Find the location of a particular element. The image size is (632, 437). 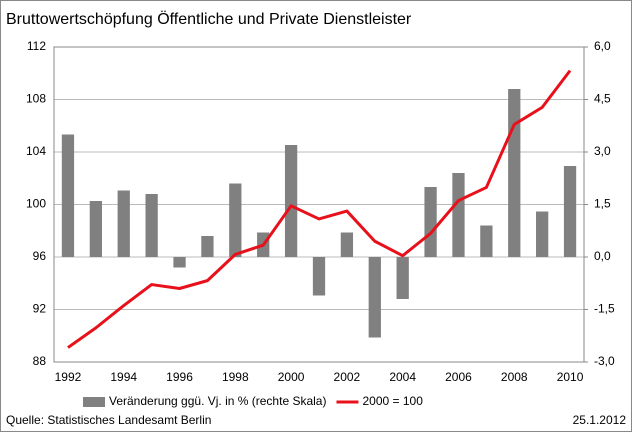

source: Quelle: Statistisches Landesamt Berlin is located at coordinates (108, 420).